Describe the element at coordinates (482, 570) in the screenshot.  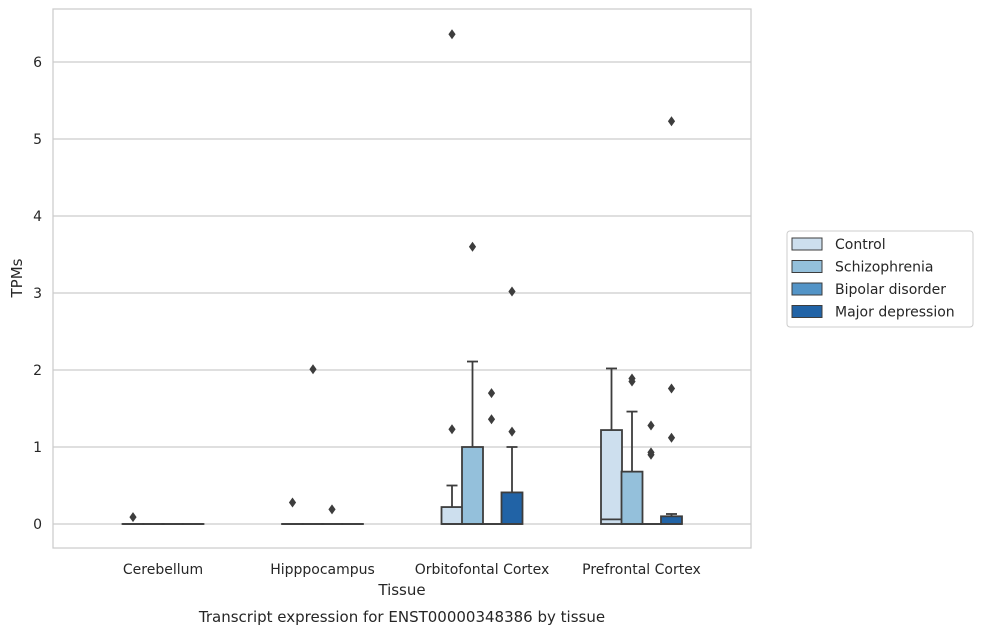
I see `x-tick-label-2: Orbitofontal Cortex` at that location.